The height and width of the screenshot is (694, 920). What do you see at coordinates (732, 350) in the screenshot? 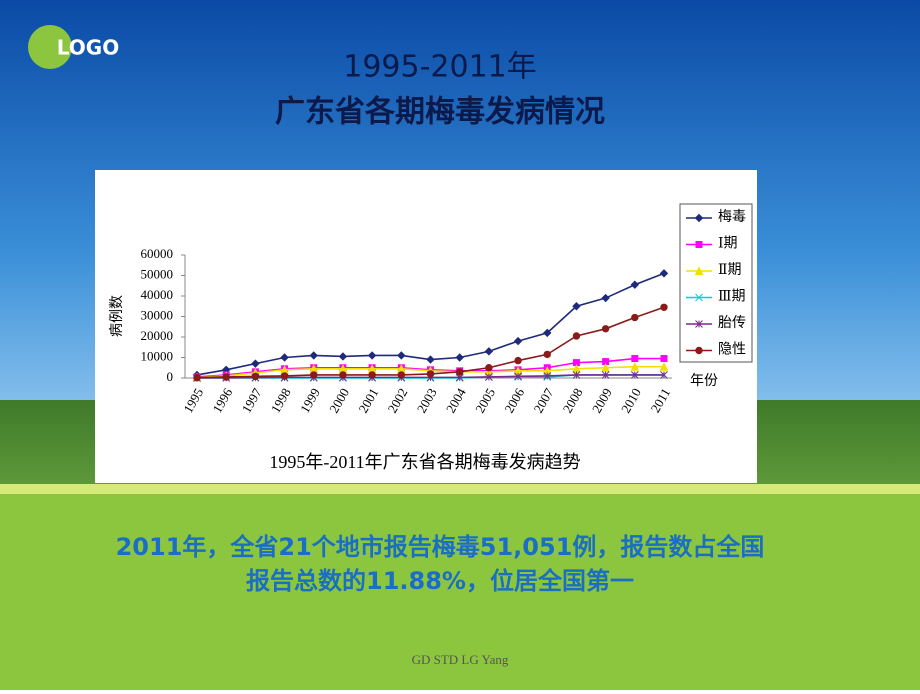
I see `legend-label: 隐性` at bounding box center [732, 350].